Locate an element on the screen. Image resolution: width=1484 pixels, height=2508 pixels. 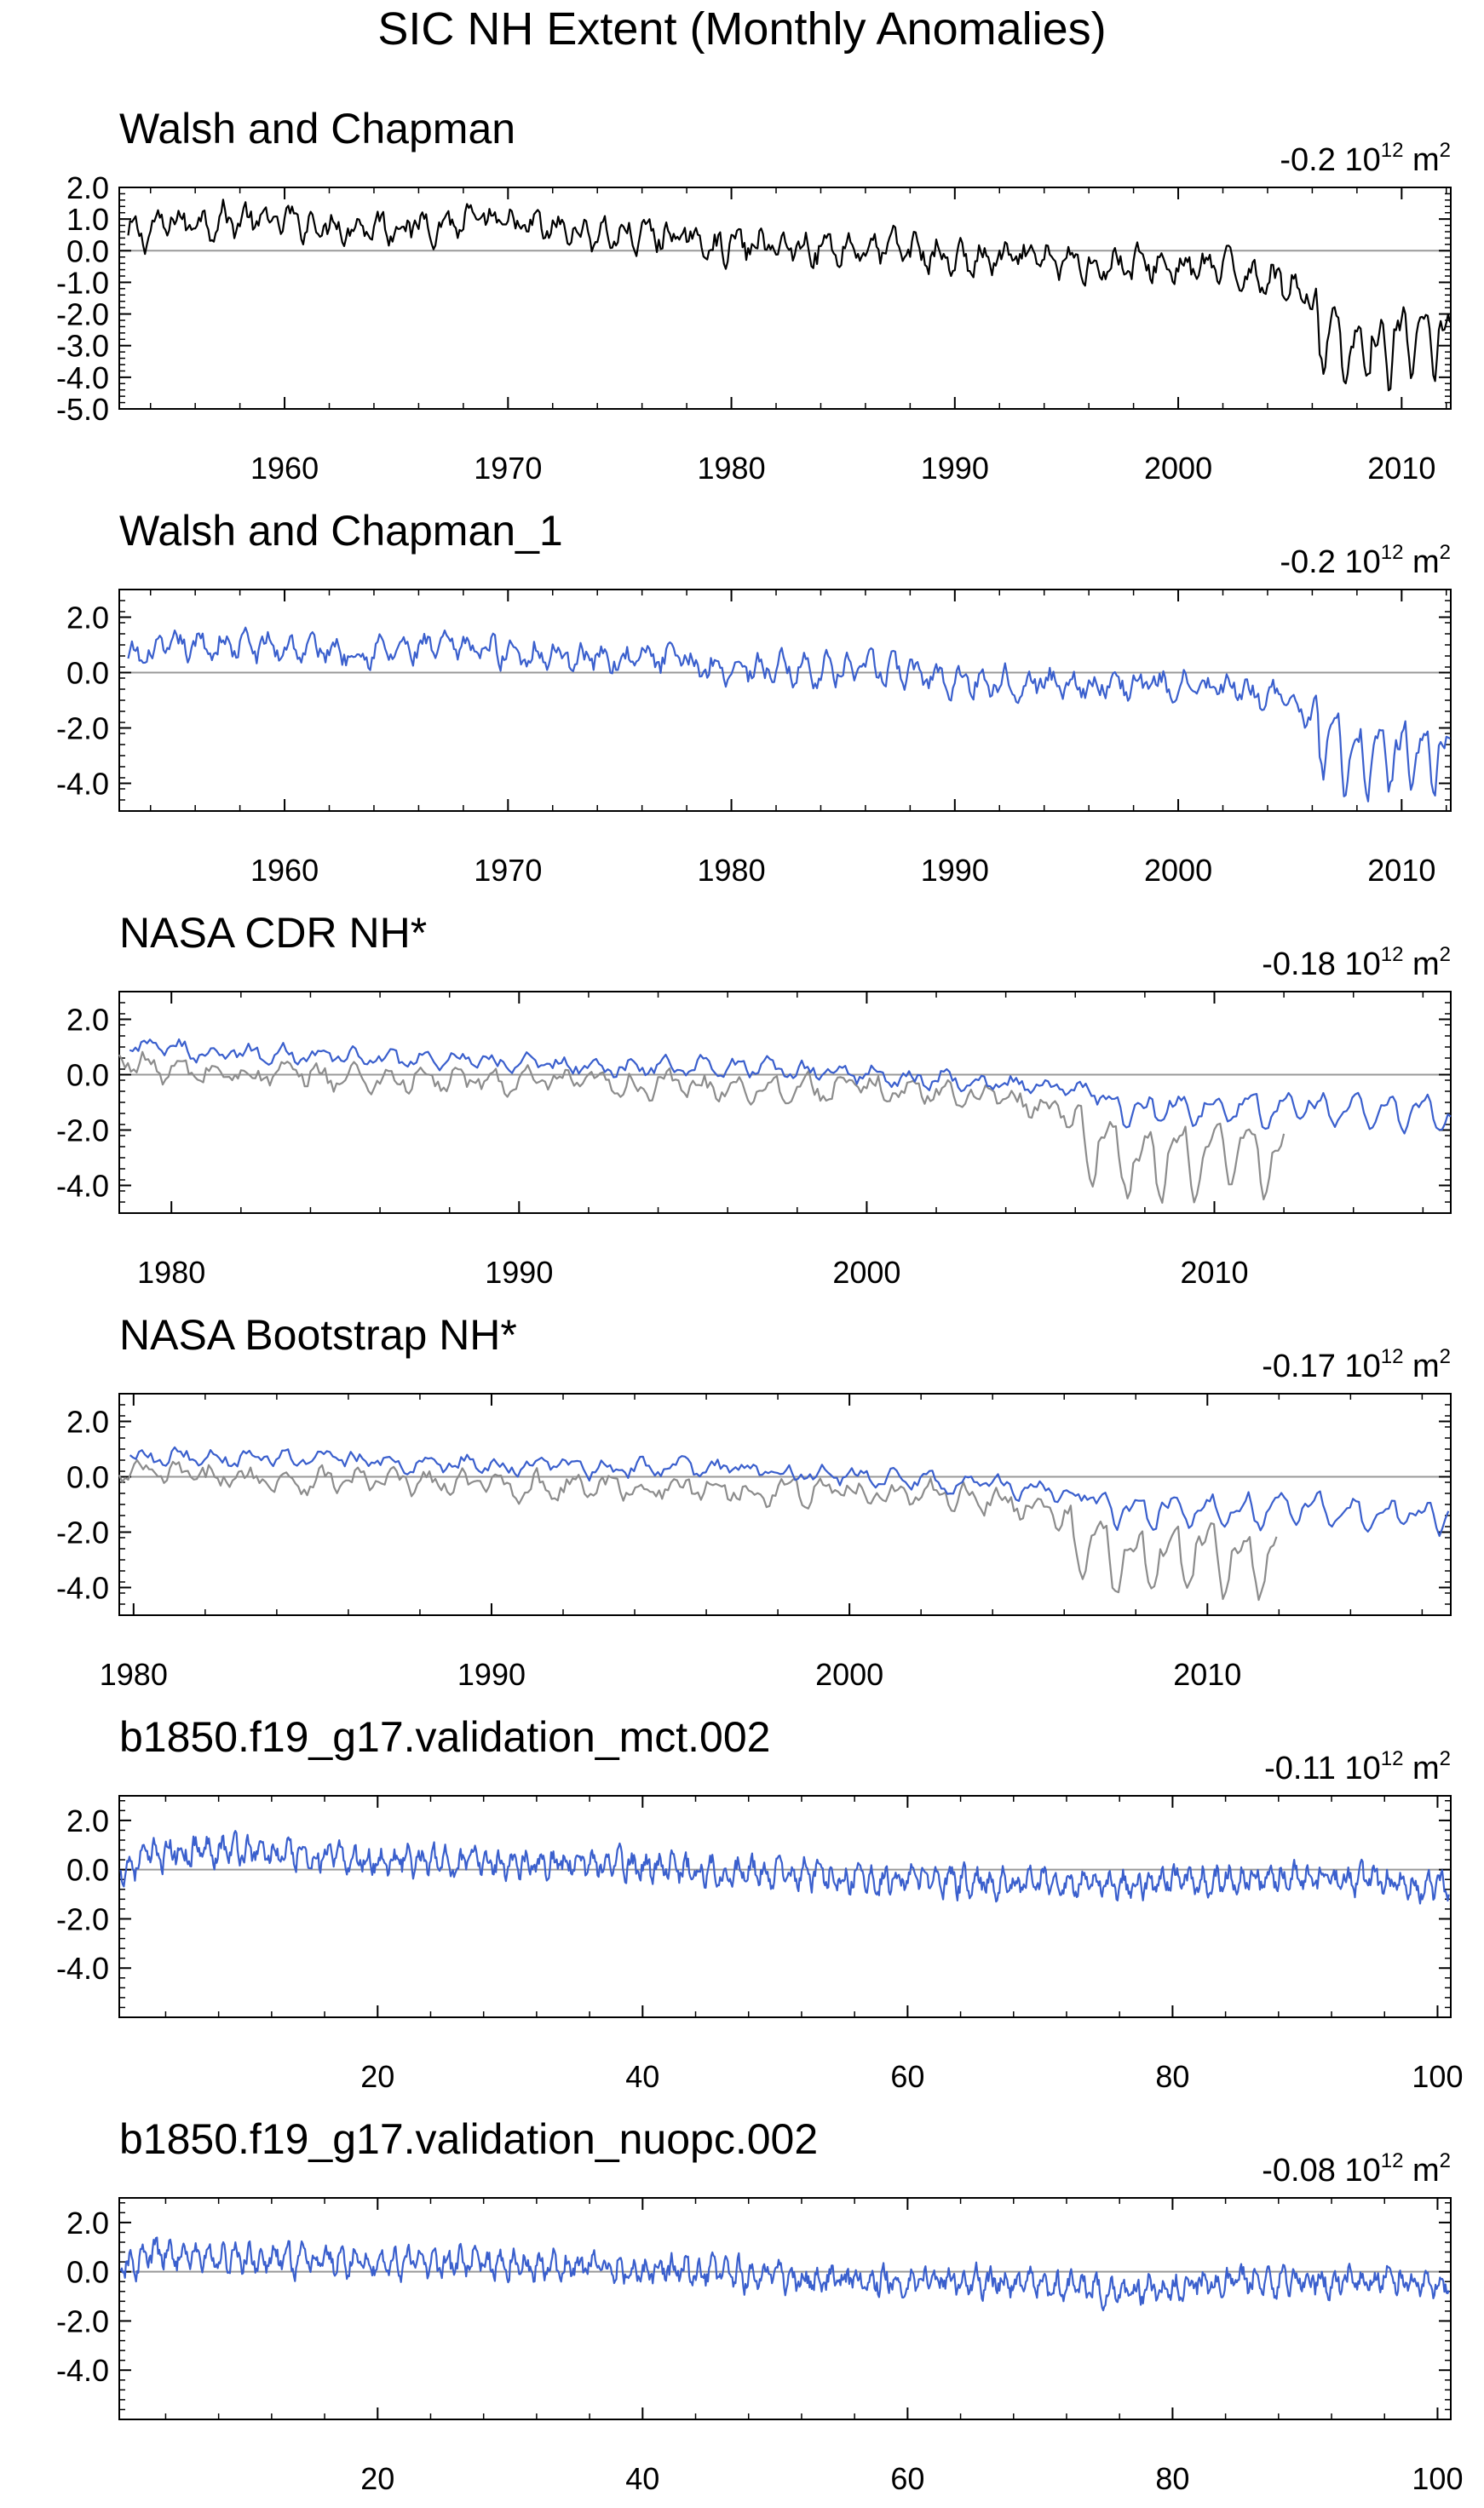
figure-title: SIC NH Extent (Monthly Anomalies) is located at coordinates (741, 29).